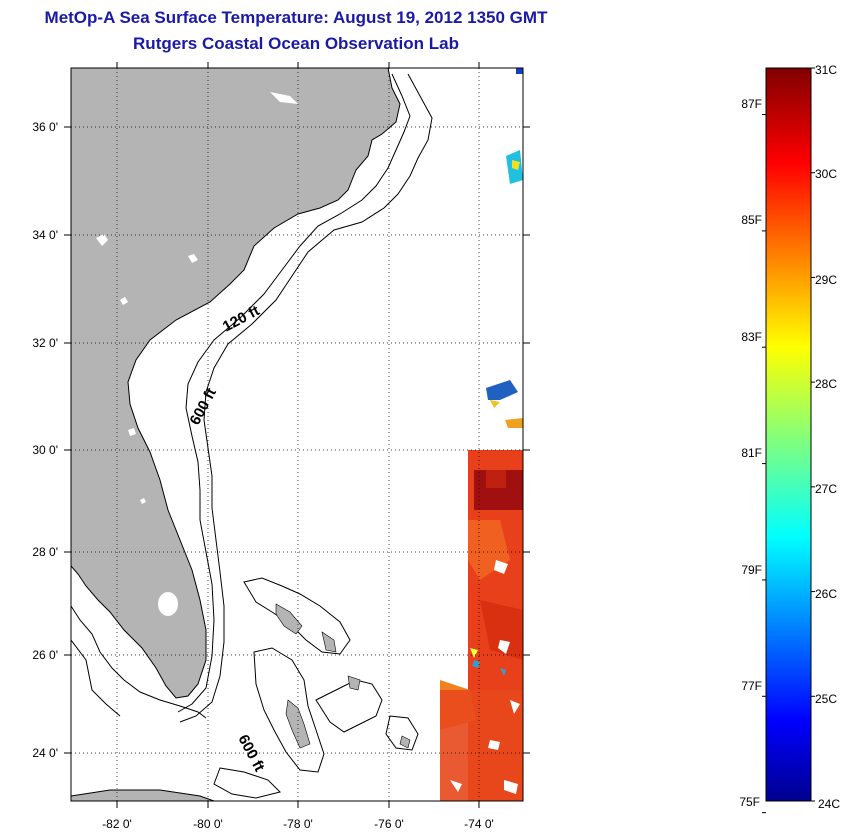 The height and width of the screenshot is (832, 848). What do you see at coordinates (751, 220) in the screenshot?
I see `colorbar-label-f: 85F` at bounding box center [751, 220].